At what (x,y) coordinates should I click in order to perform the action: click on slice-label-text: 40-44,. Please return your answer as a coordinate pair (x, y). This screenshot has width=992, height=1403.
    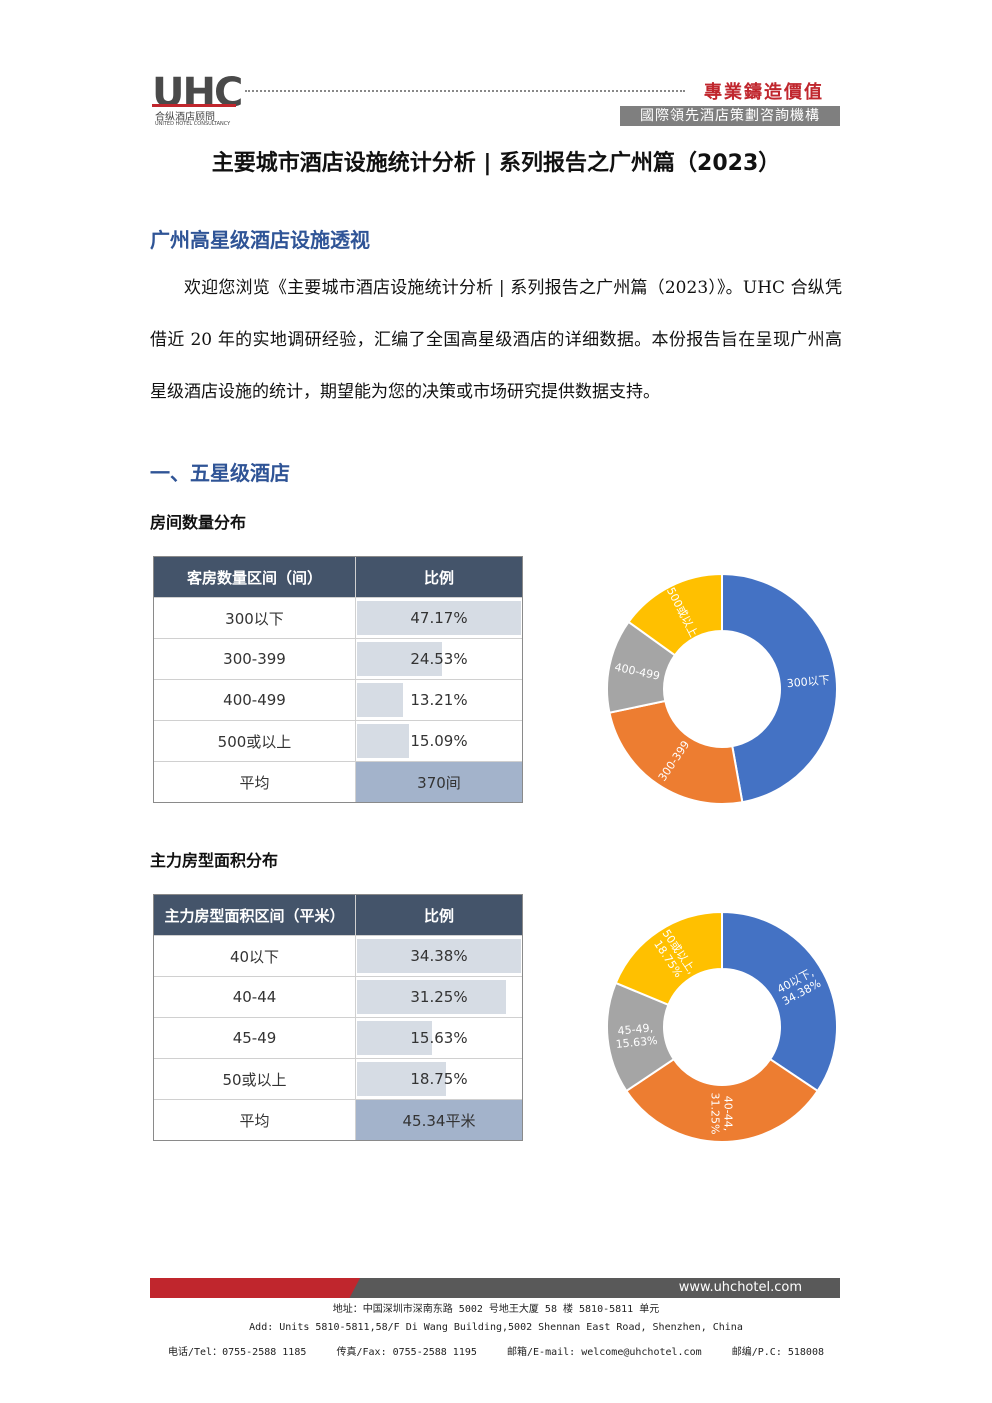
    Looking at the image, I should click on (728, 1113).